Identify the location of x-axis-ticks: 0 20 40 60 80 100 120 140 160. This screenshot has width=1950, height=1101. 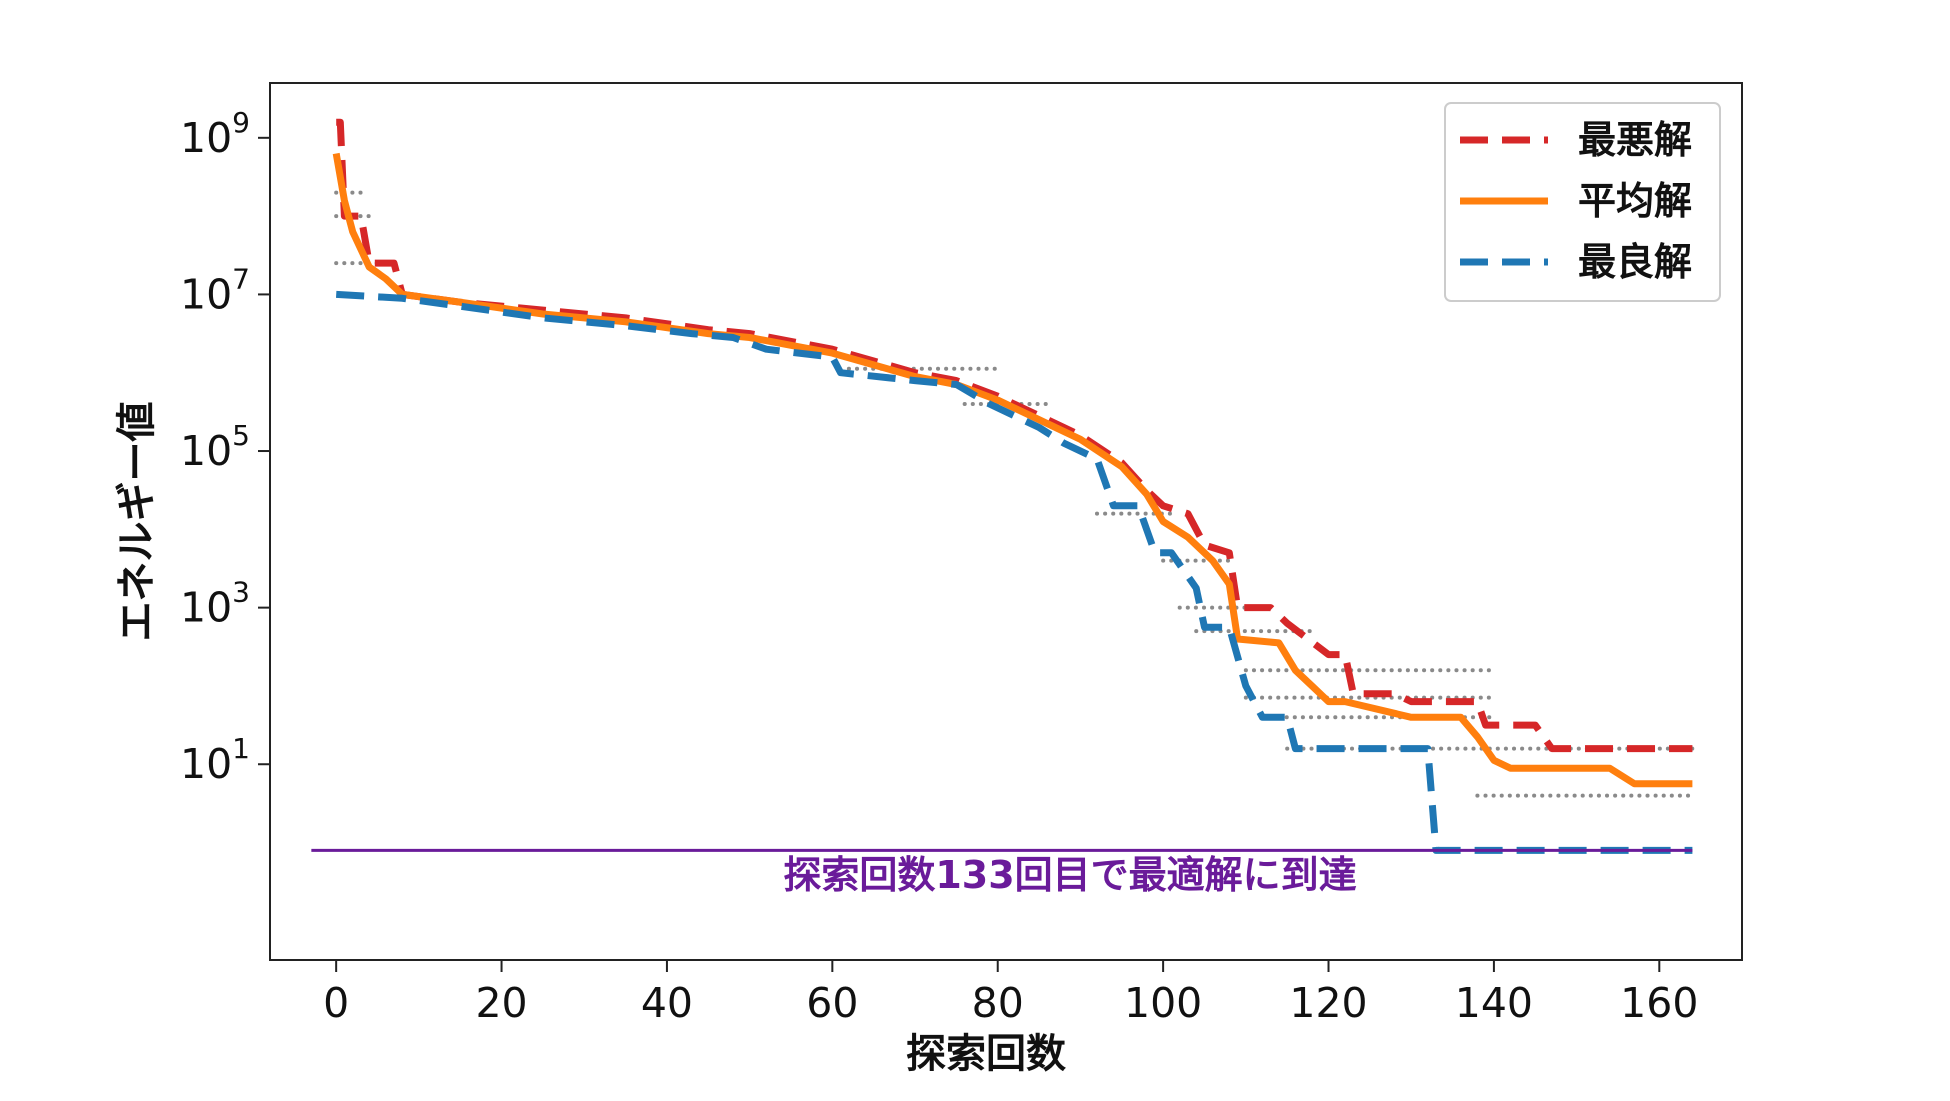
(1010, 993).